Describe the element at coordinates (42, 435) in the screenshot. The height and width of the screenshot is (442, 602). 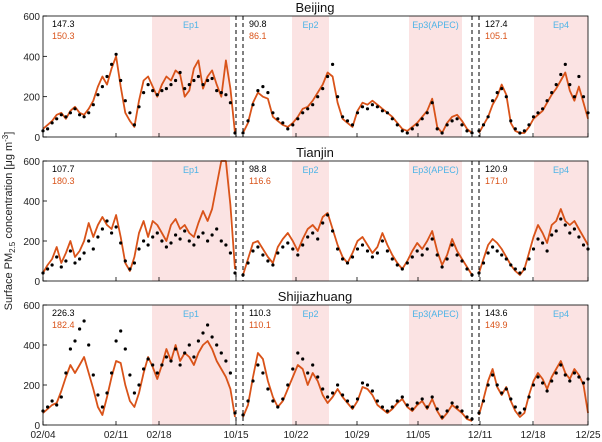
I see `x-tick-label: 02/04` at that location.